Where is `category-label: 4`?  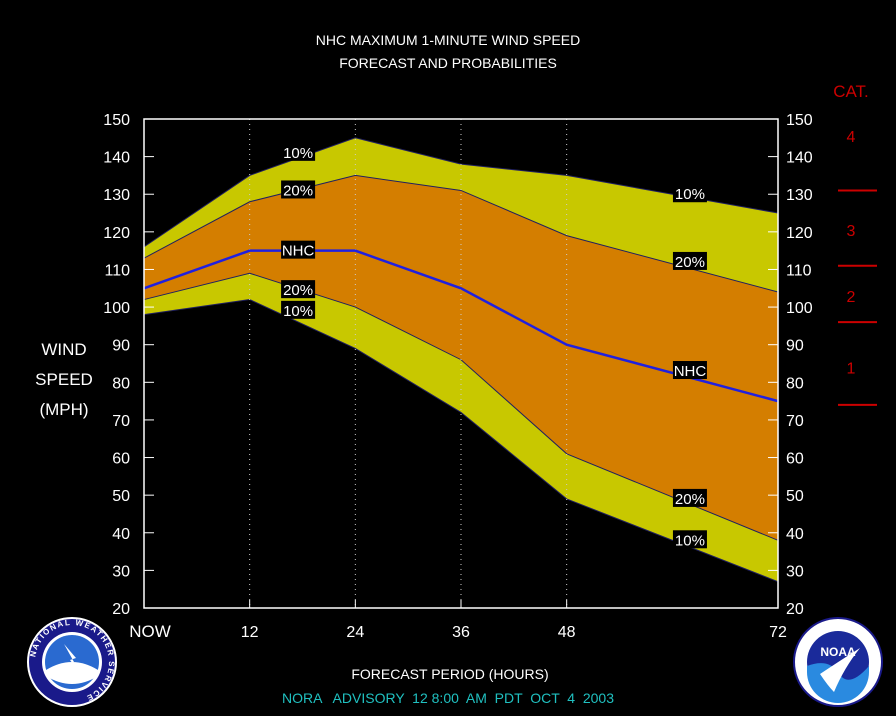
category-label: 4 is located at coordinates (851, 137).